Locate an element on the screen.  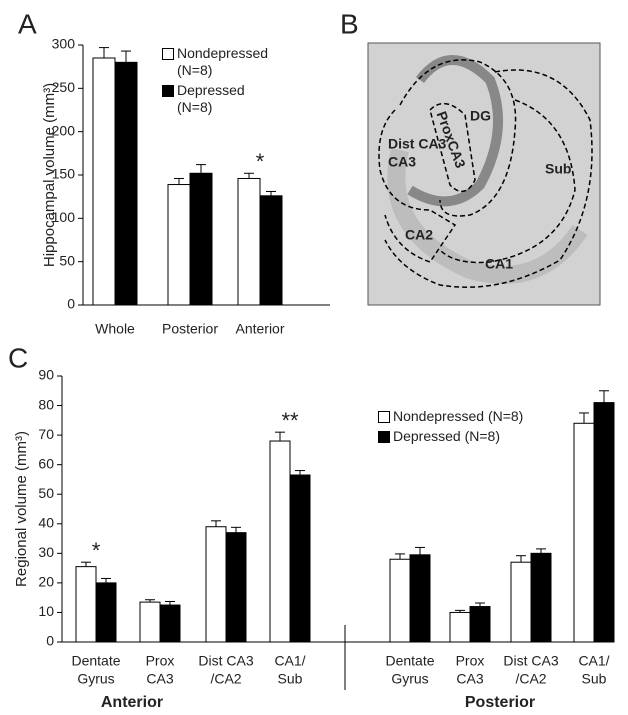
y-tick-label: 70 is located at coordinates (46, 434).